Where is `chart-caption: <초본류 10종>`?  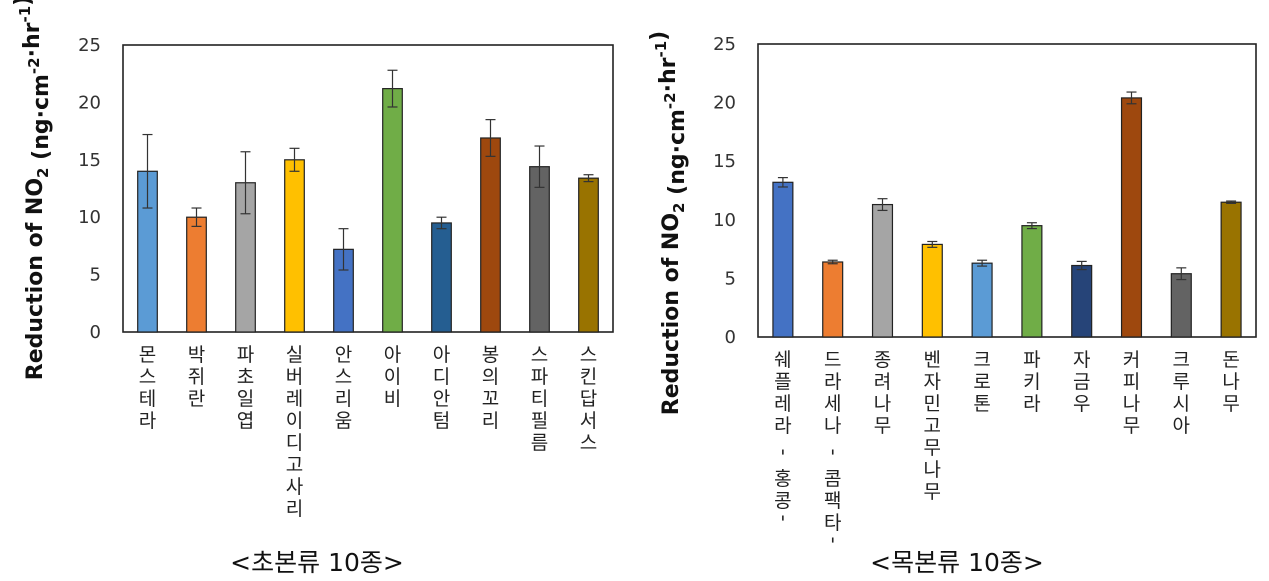 chart-caption: <초본류 10종> is located at coordinates (317, 562).